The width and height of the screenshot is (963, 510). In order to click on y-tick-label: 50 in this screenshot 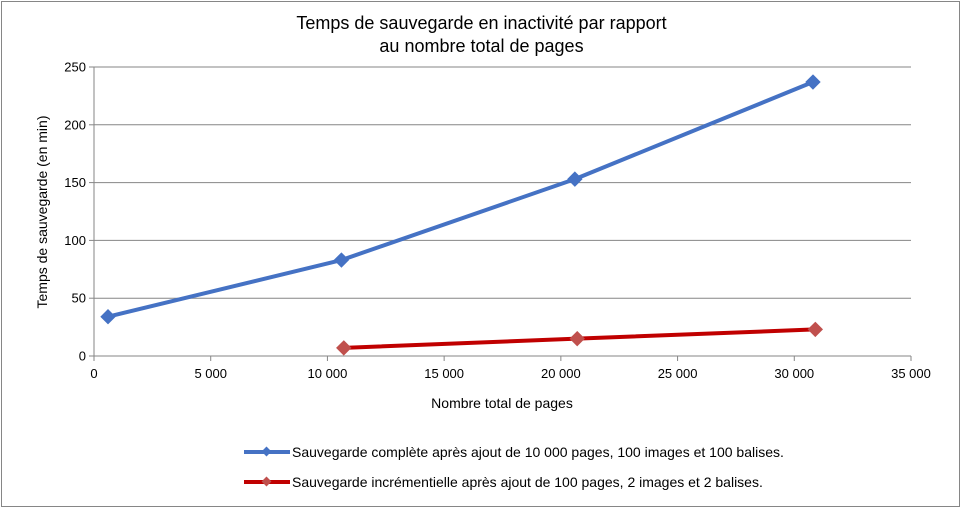, I will do `click(79, 298)`.